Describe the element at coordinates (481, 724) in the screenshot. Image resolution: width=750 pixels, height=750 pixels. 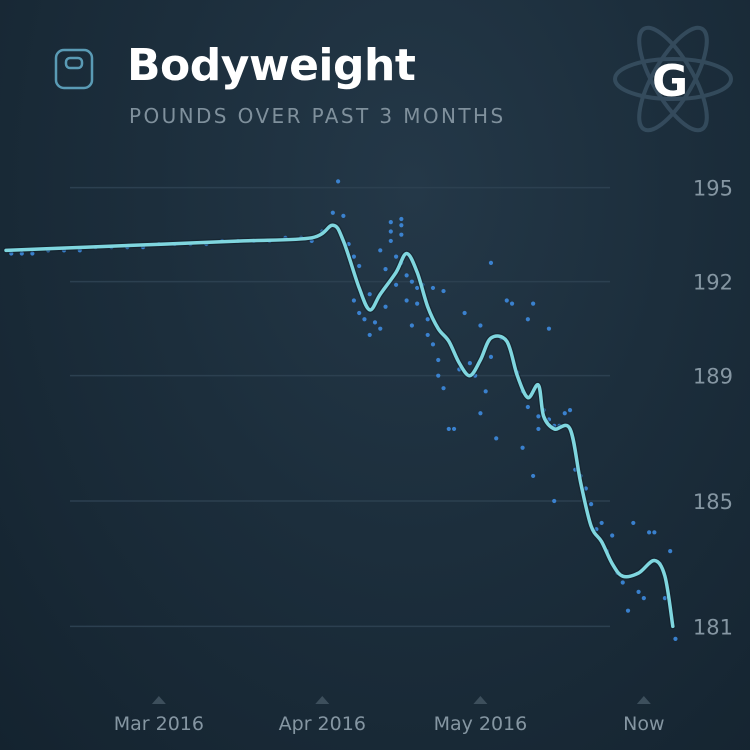
I see `x-tick-label: May 2016` at that location.